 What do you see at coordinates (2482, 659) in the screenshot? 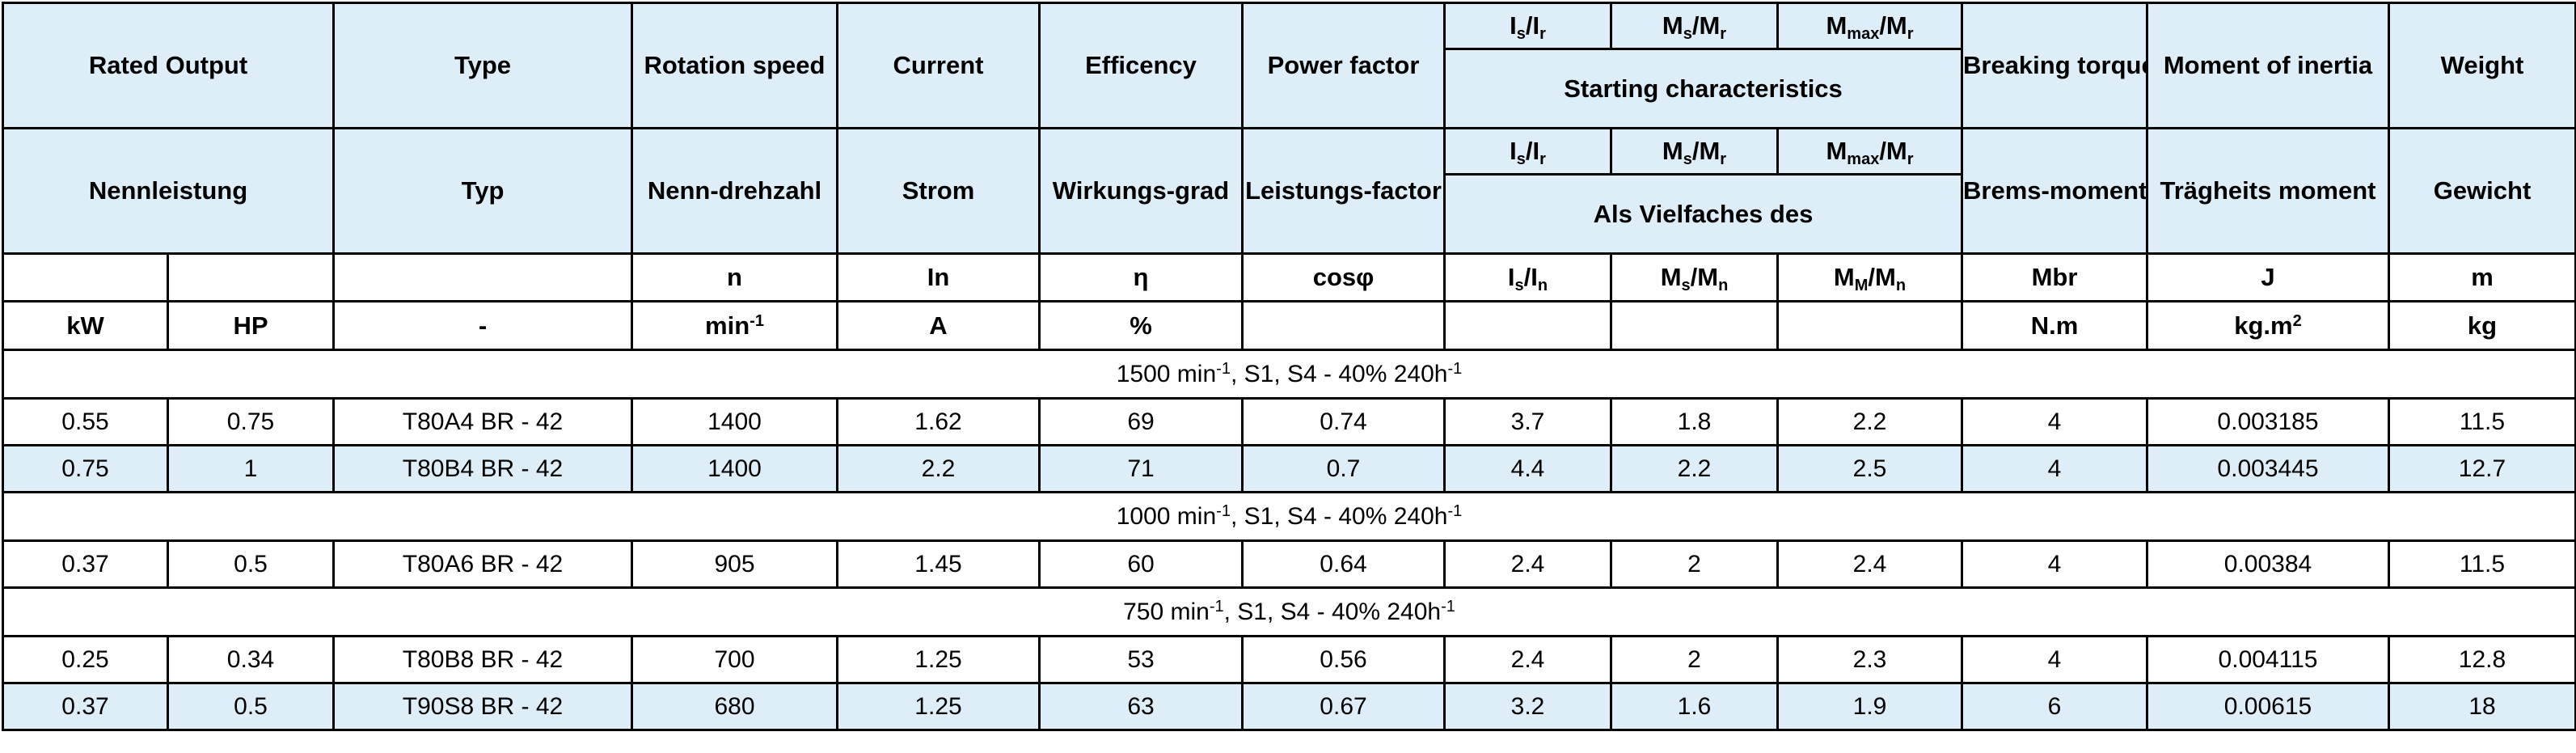
I see `cell-weight: 12.8` at bounding box center [2482, 659].